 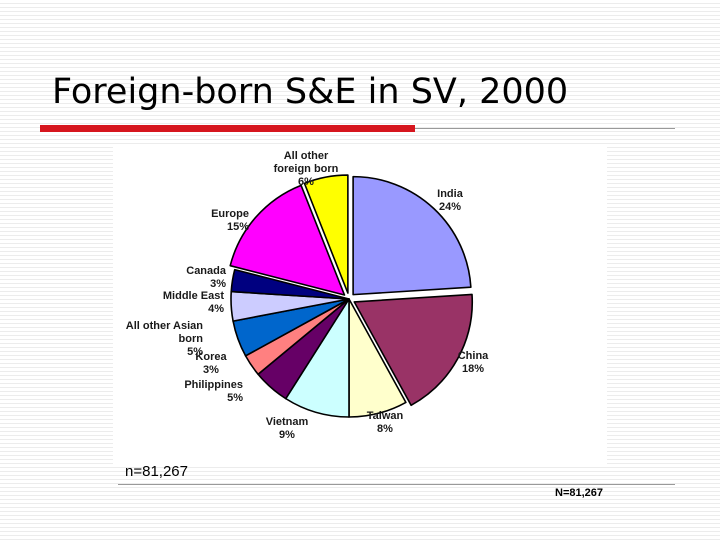 What do you see at coordinates (164, 339) in the screenshot?
I see `pie-label-all-other-asian-born: All other Asian born 5%` at bounding box center [164, 339].